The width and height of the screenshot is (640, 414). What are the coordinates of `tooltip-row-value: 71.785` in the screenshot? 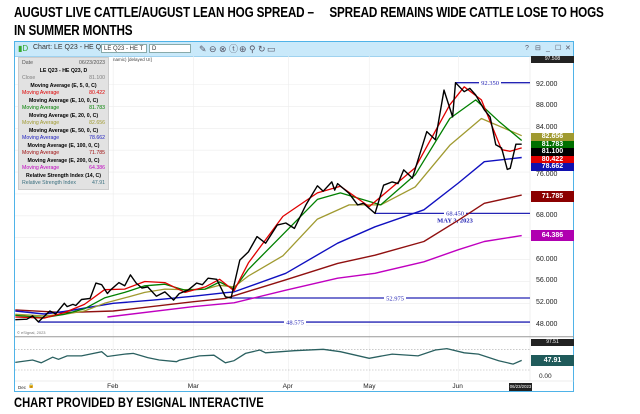 It's located at (97, 153).